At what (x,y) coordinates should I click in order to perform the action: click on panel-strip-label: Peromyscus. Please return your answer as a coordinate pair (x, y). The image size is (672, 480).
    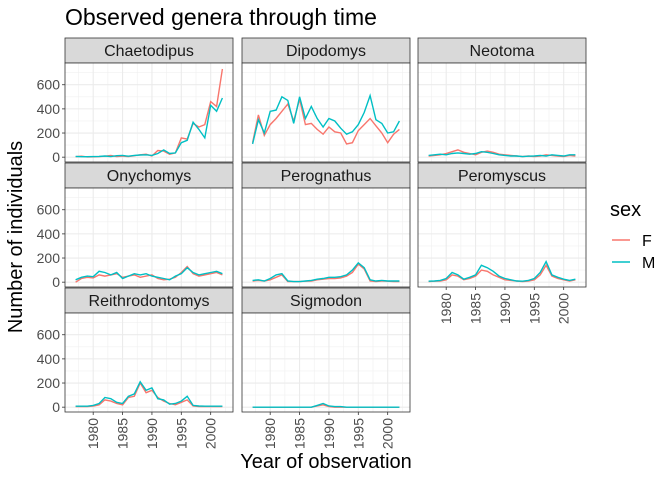
    Looking at the image, I should click on (502, 176).